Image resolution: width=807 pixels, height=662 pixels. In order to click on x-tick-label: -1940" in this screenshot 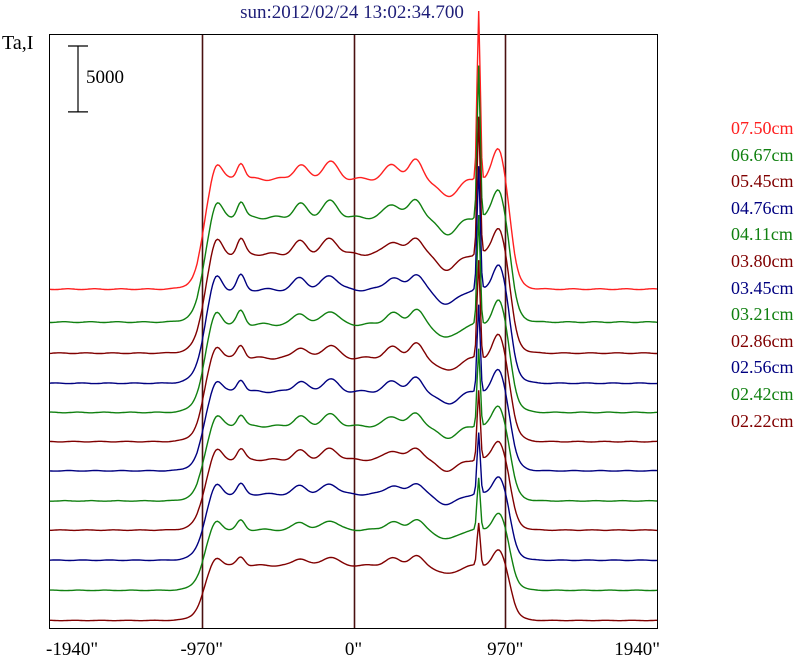, I will do `click(72, 649)`.